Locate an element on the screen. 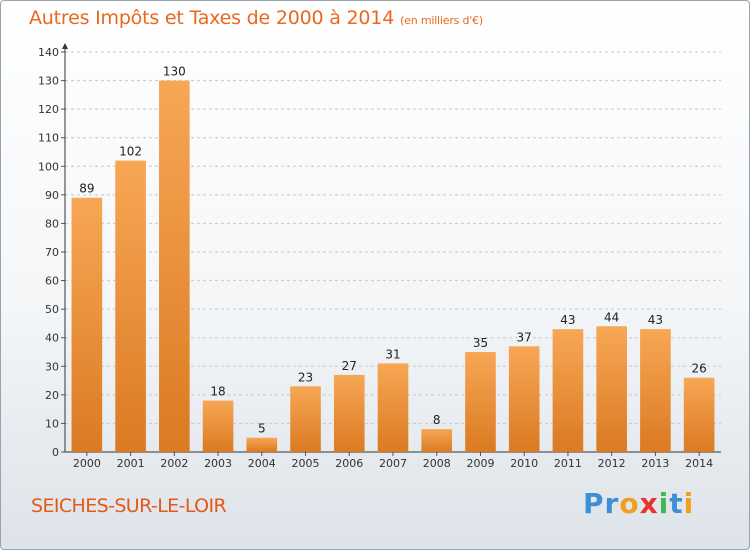  x-tick-label: 2004 is located at coordinates (262, 463).